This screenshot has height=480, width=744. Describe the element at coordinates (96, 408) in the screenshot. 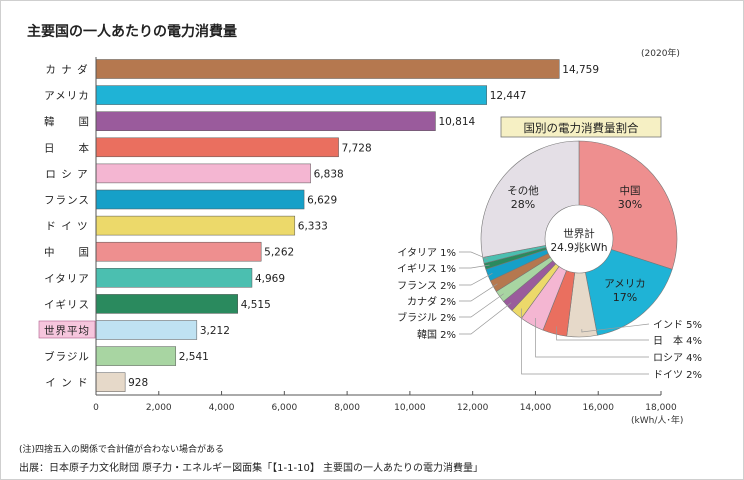

I see `x-tick-label: 0` at that location.